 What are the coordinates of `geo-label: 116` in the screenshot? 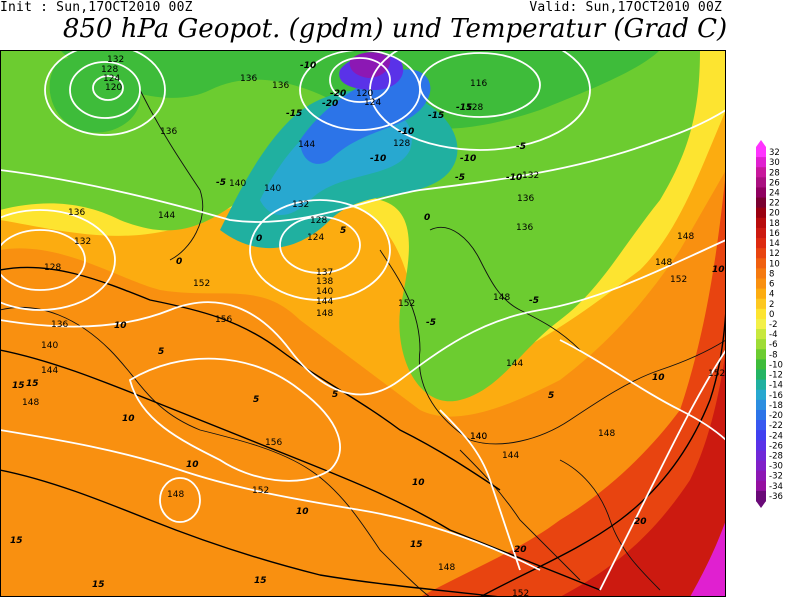 It's located at (478, 84).